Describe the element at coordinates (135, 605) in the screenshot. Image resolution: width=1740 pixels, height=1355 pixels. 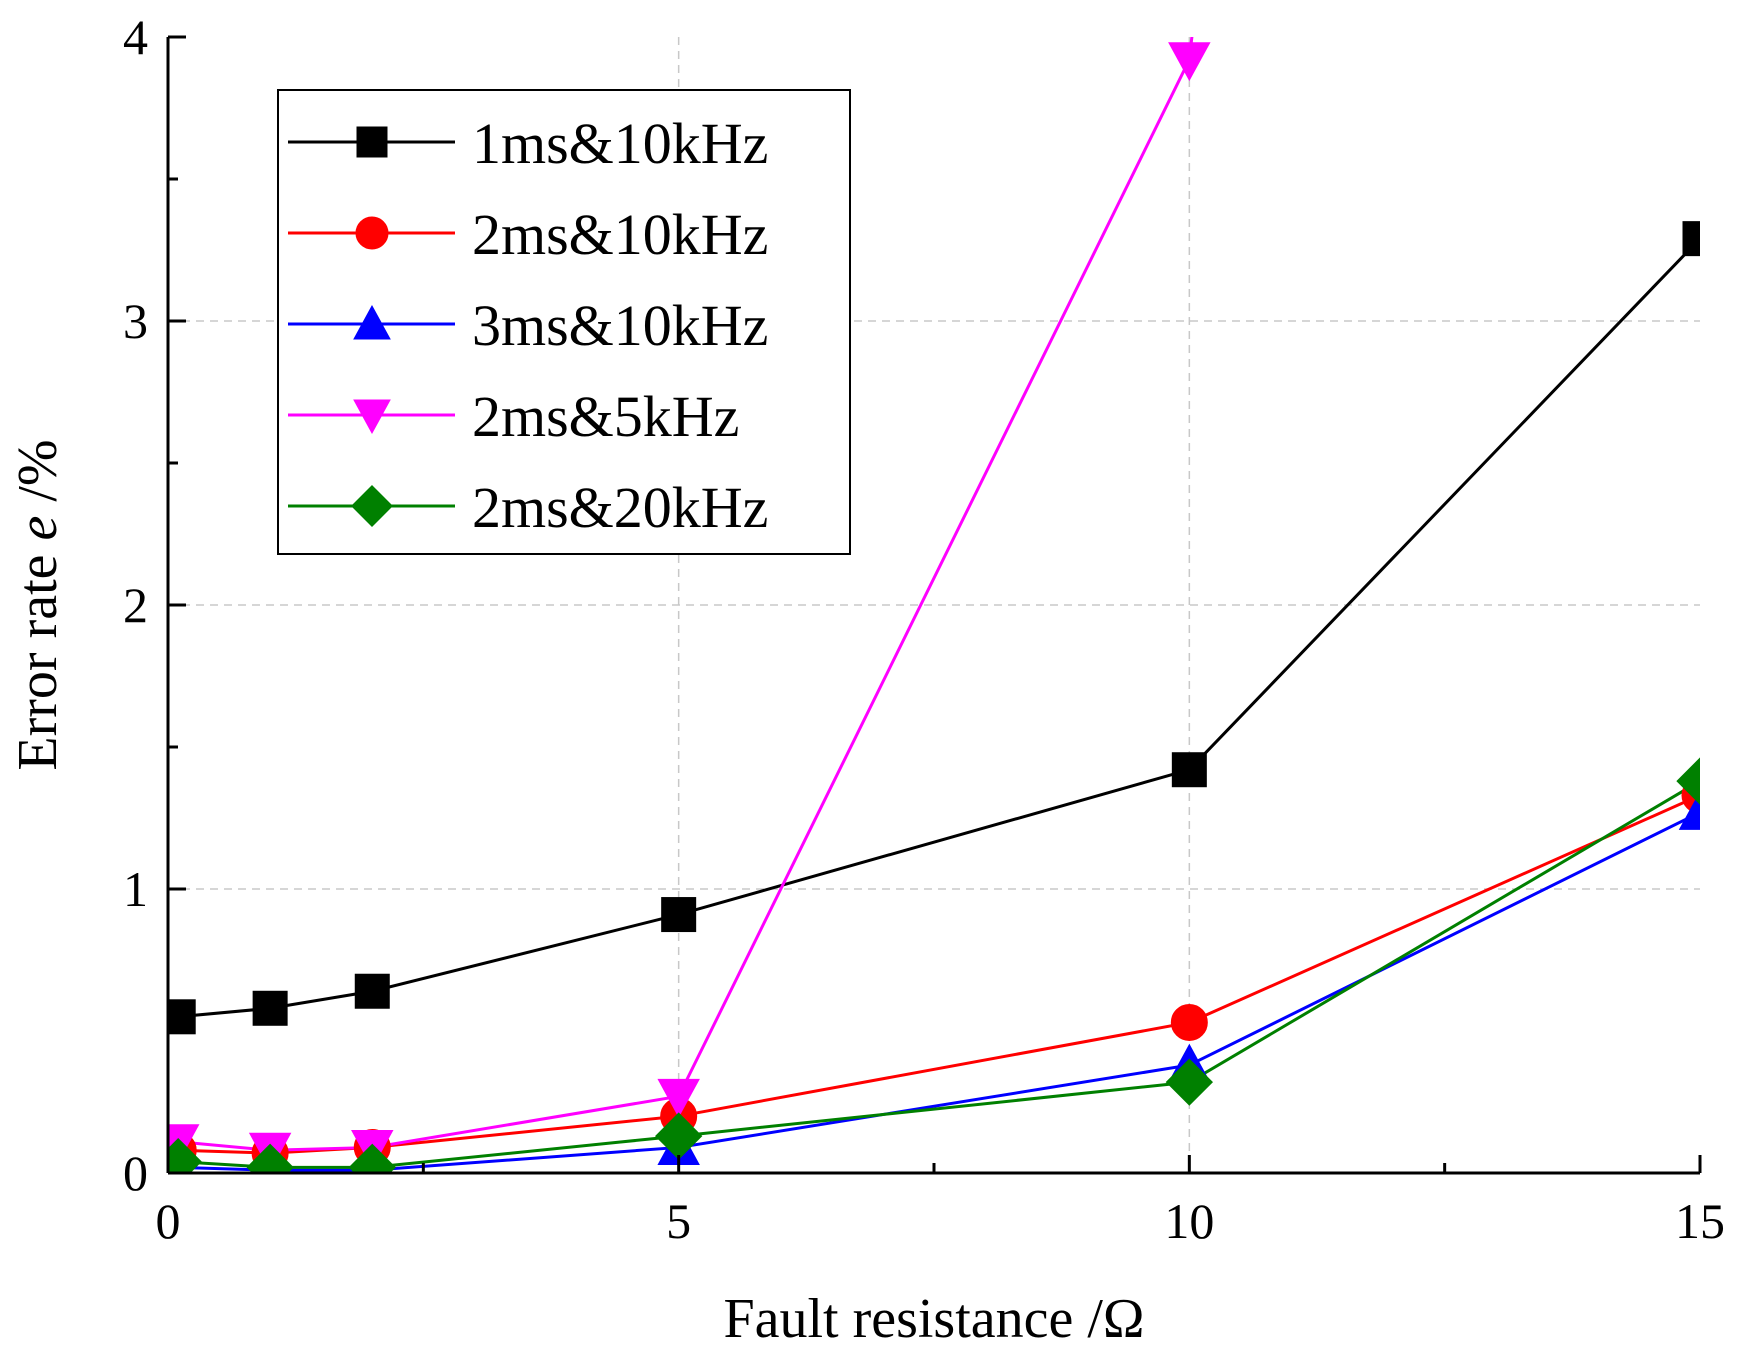
I see `y-tick-label: 2` at that location.